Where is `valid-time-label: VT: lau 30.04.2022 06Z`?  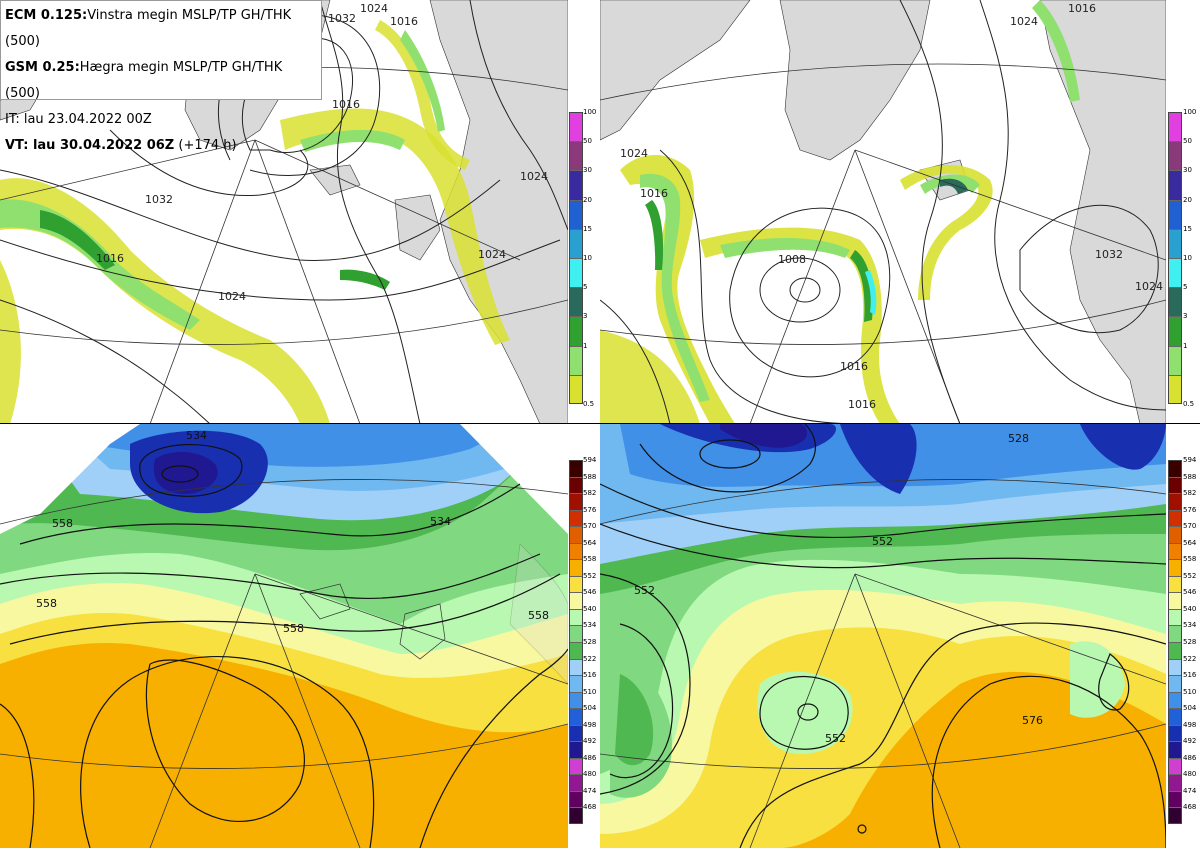 valid-time-label: VT: lau 30.04.2022 06Z is located at coordinates (90, 145).